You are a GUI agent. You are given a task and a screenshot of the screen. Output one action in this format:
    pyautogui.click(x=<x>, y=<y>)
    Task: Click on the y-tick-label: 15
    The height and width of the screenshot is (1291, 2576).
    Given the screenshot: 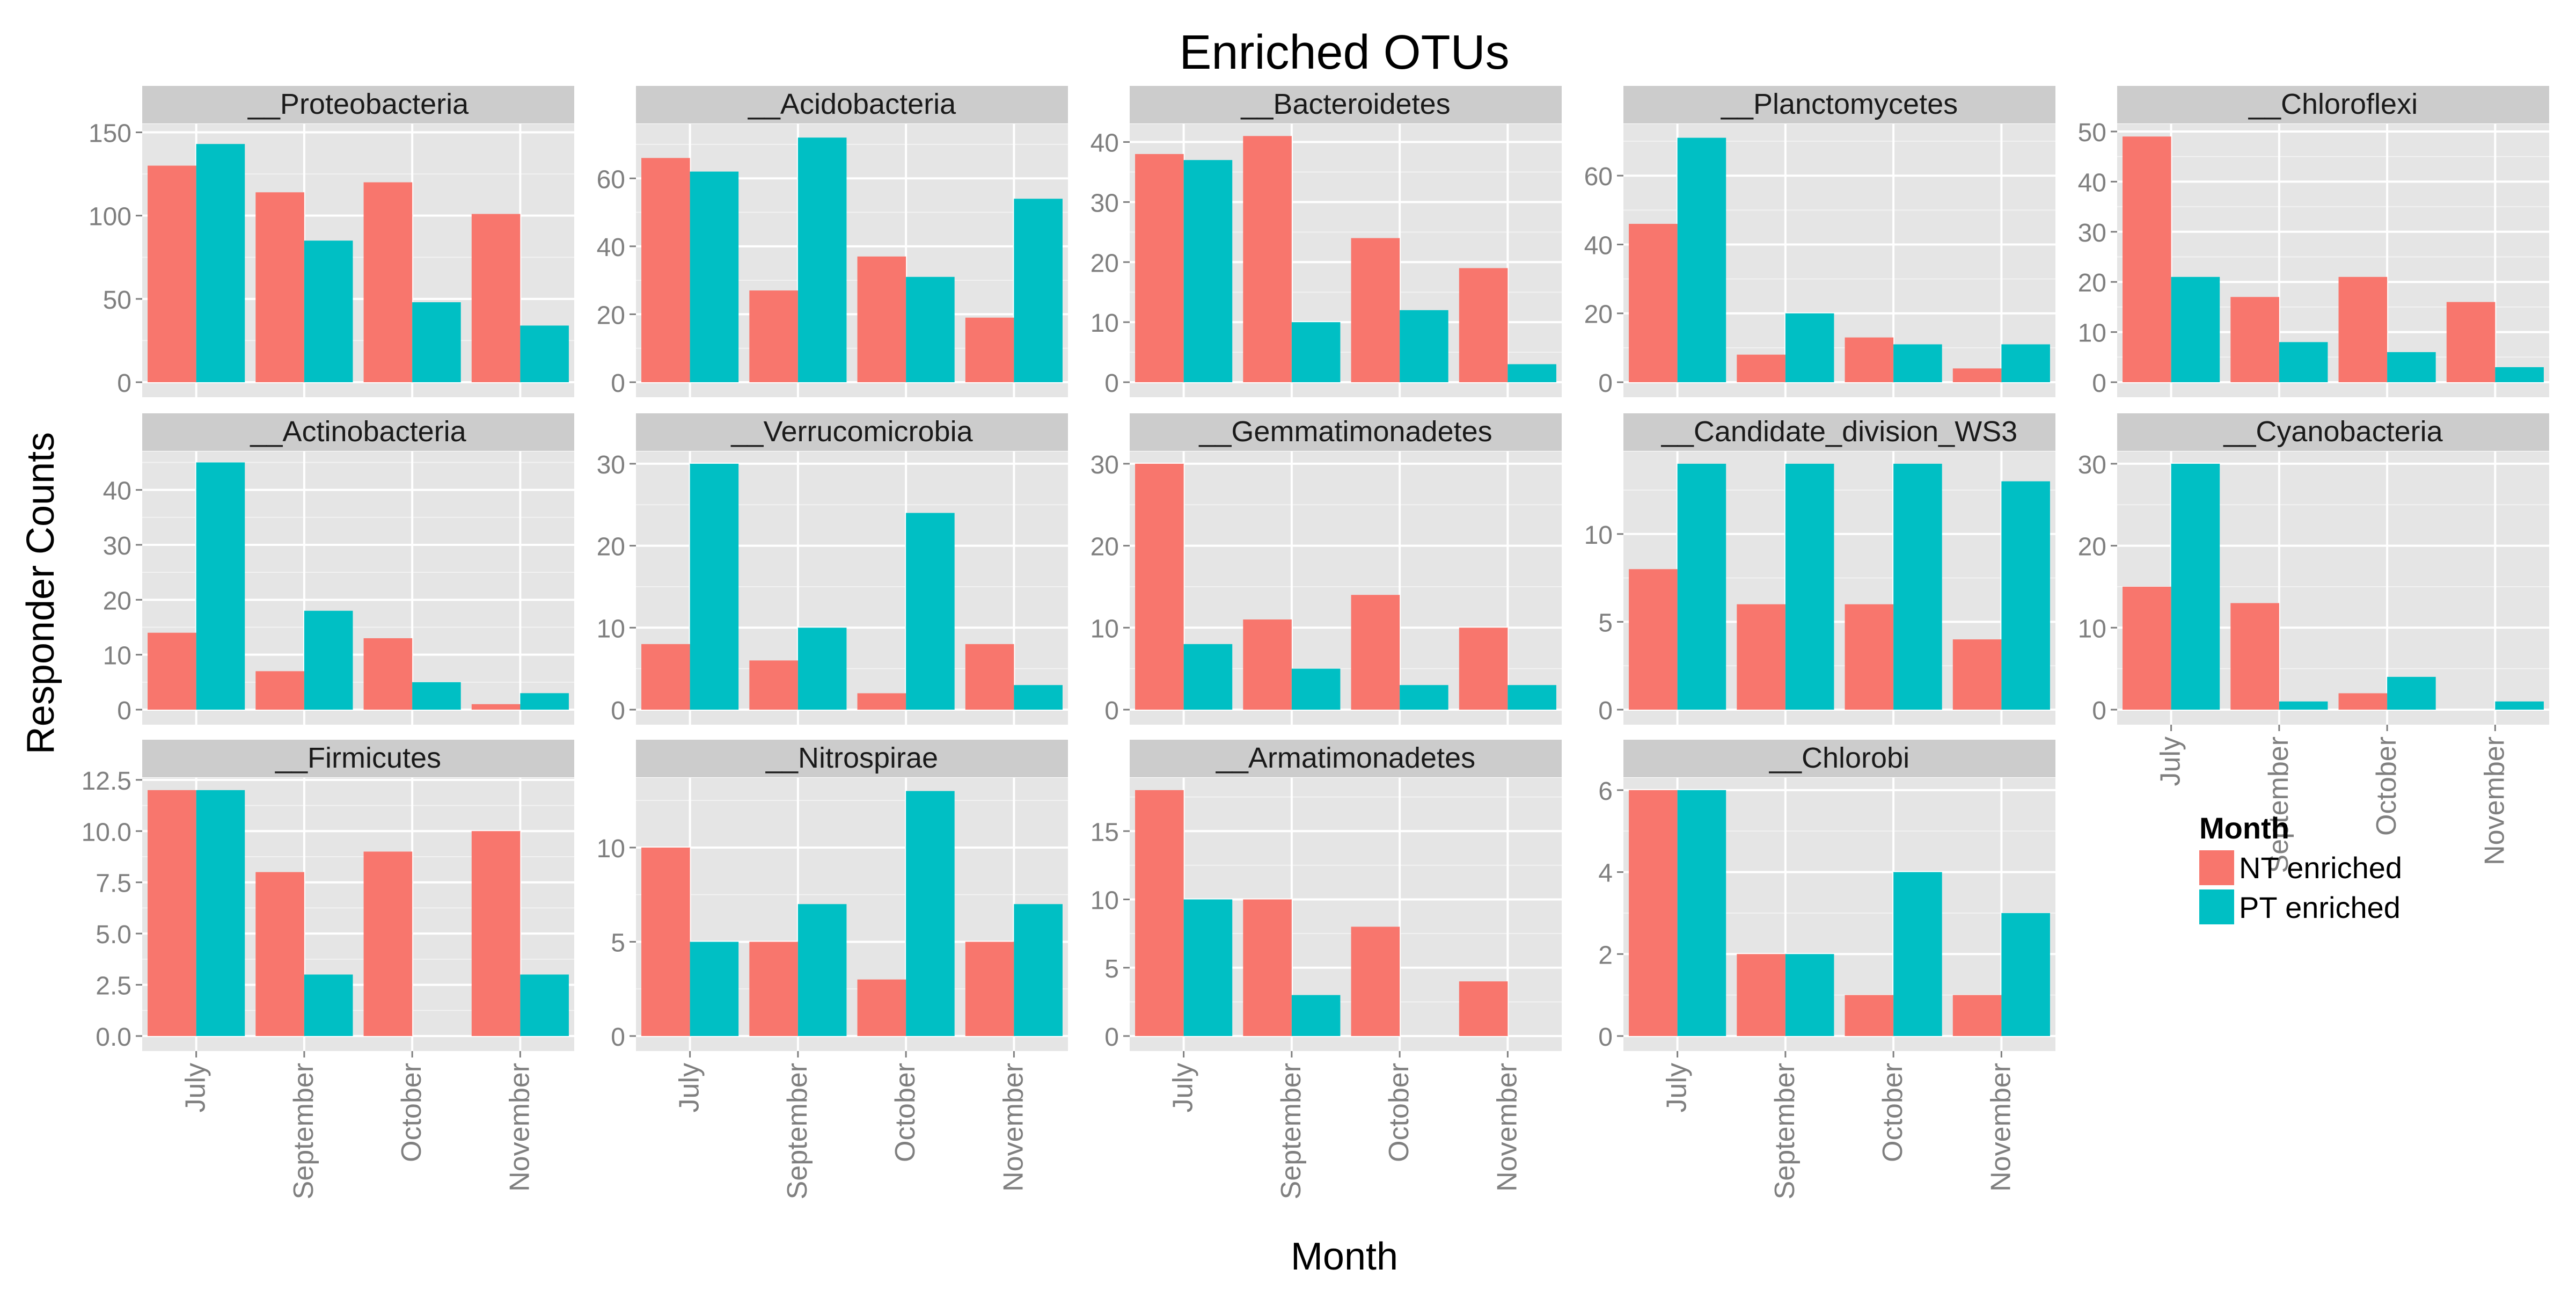 What is the action you would take?
    pyautogui.click(x=1105, y=832)
    